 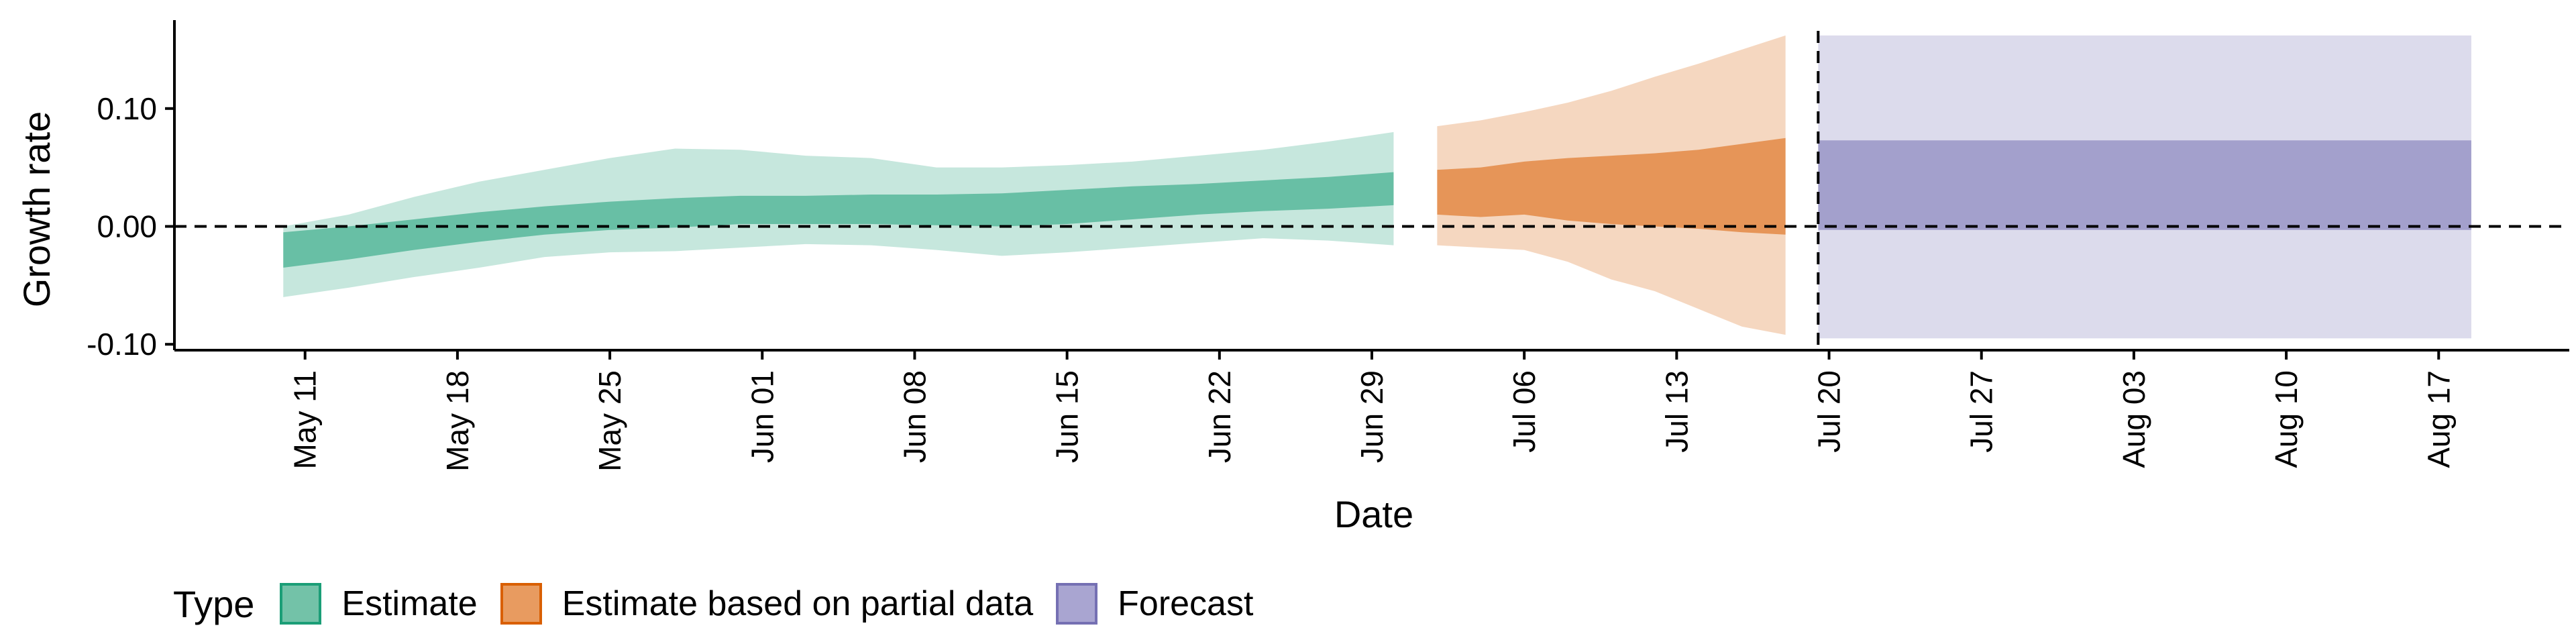 I want to click on x-tick-label: May 11, so click(x=305, y=419).